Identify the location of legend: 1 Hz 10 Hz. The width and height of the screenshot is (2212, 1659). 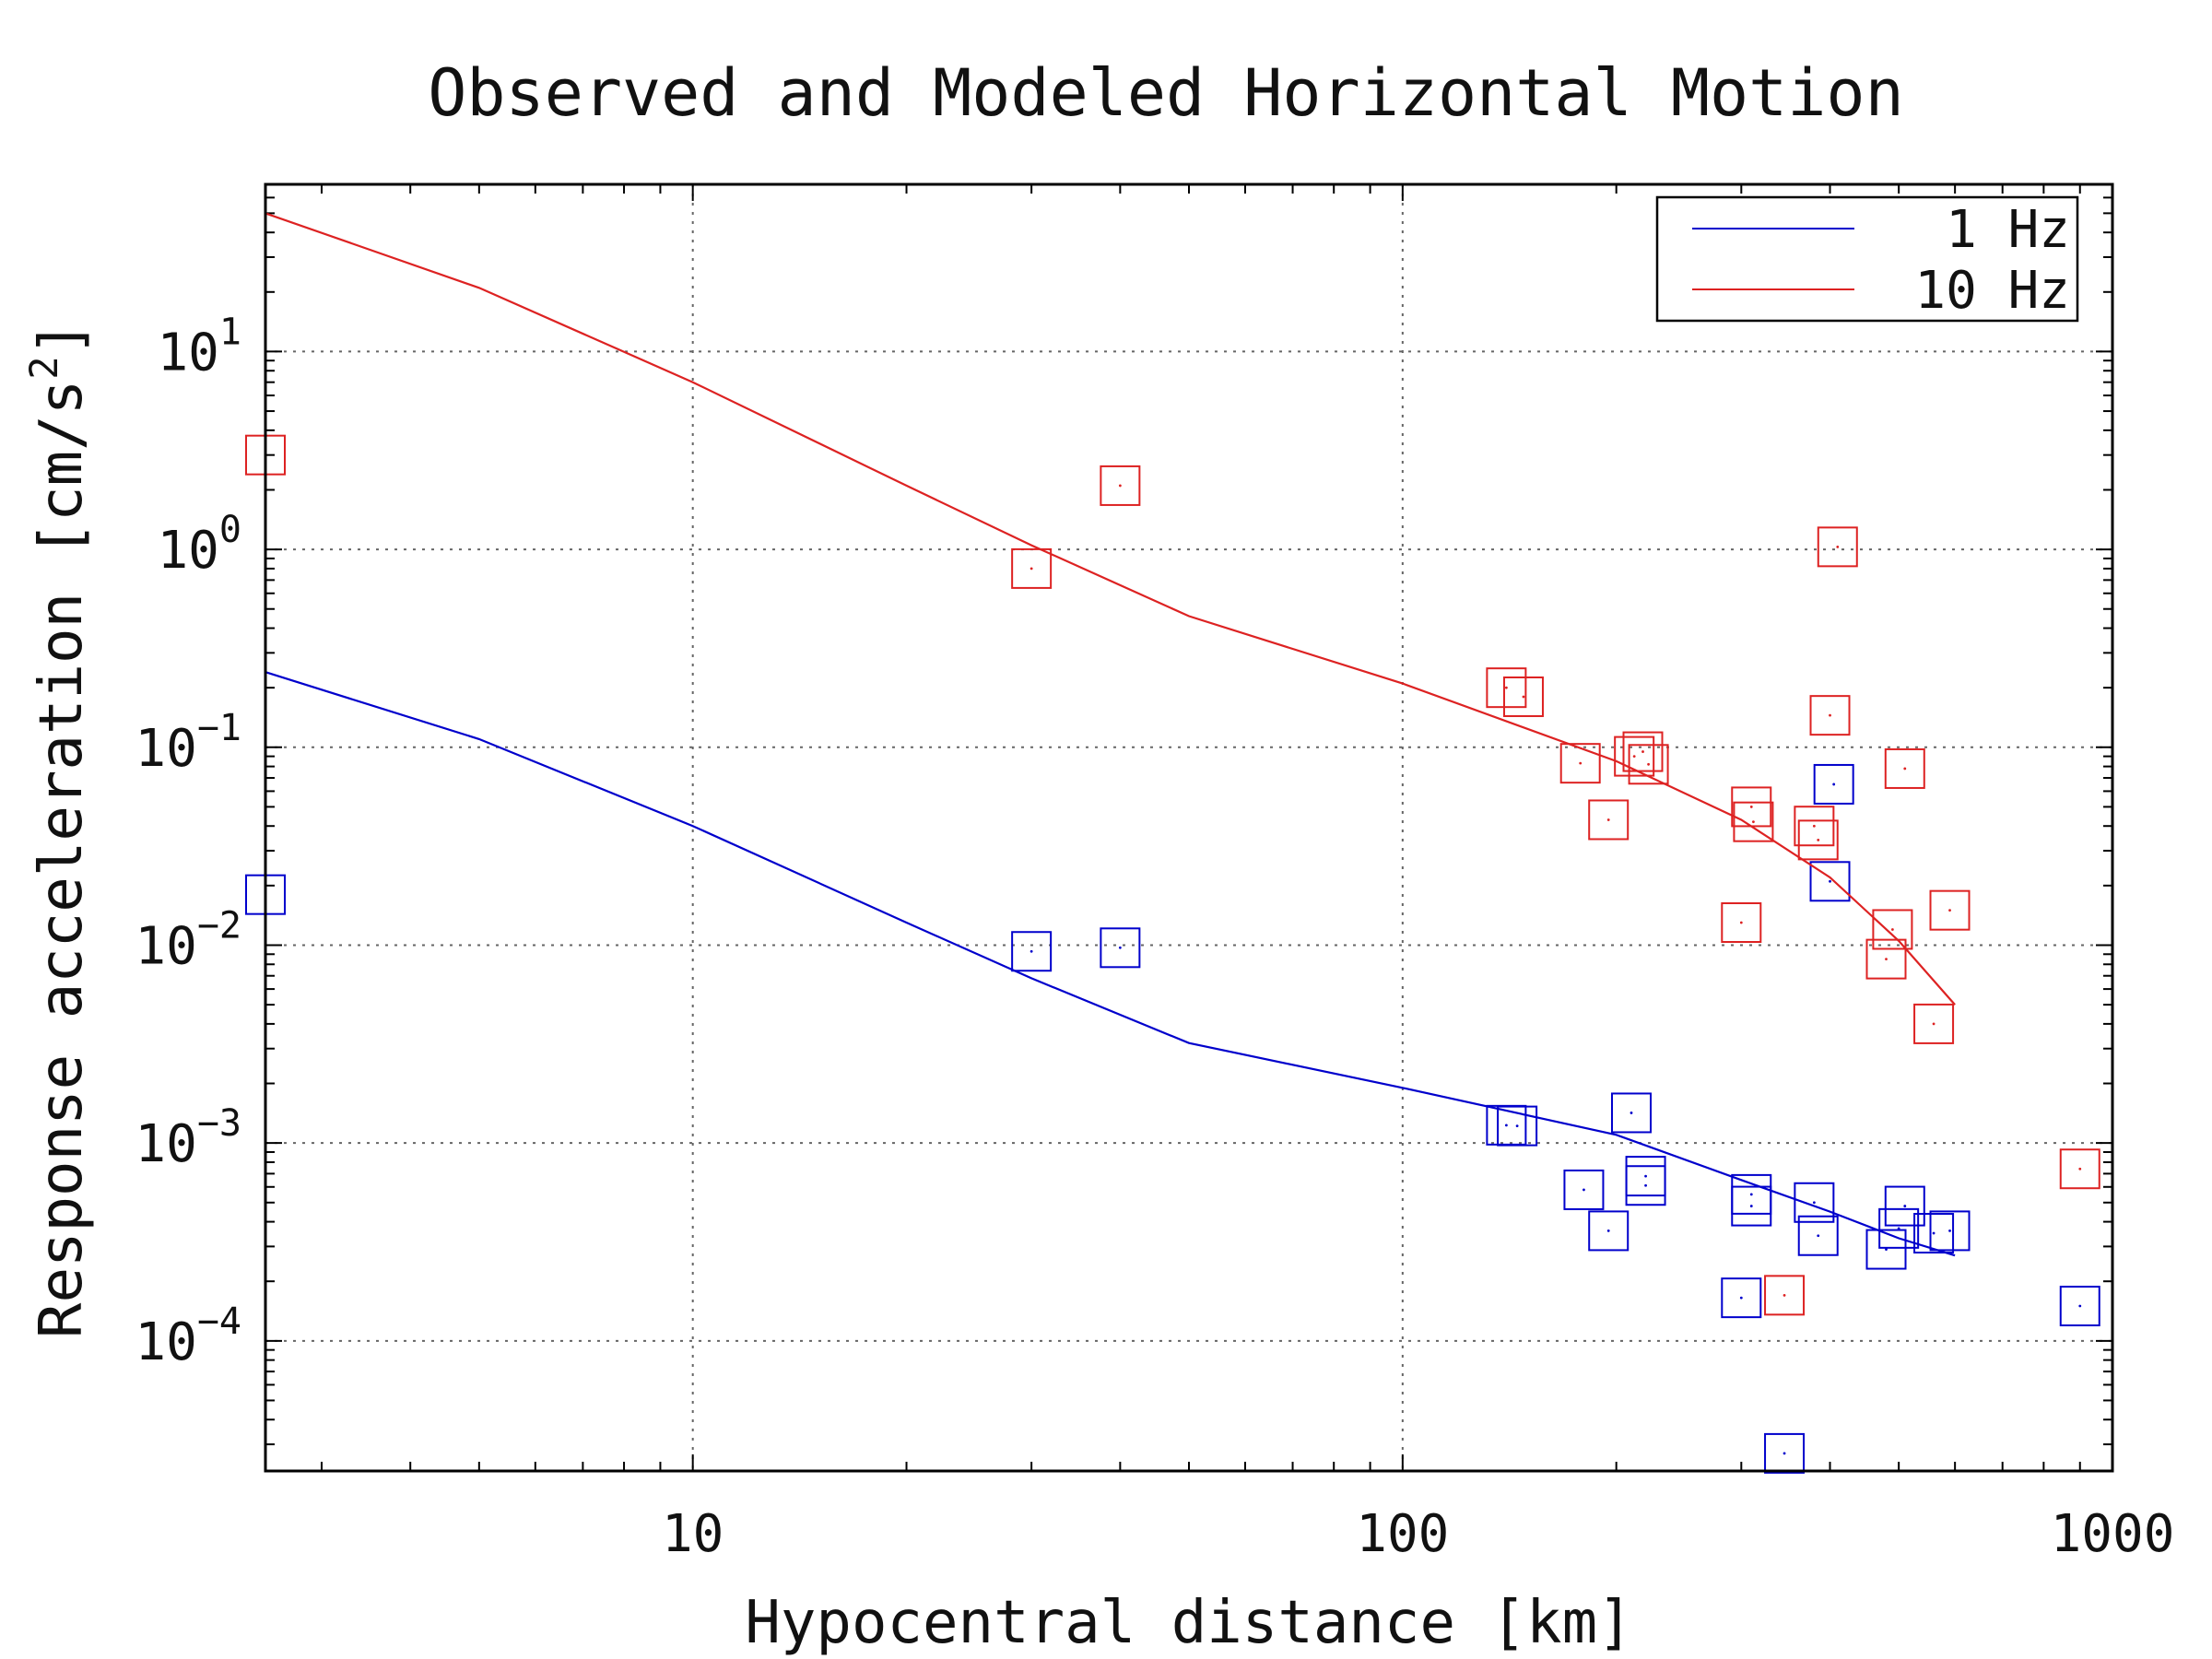
(1867, 259).